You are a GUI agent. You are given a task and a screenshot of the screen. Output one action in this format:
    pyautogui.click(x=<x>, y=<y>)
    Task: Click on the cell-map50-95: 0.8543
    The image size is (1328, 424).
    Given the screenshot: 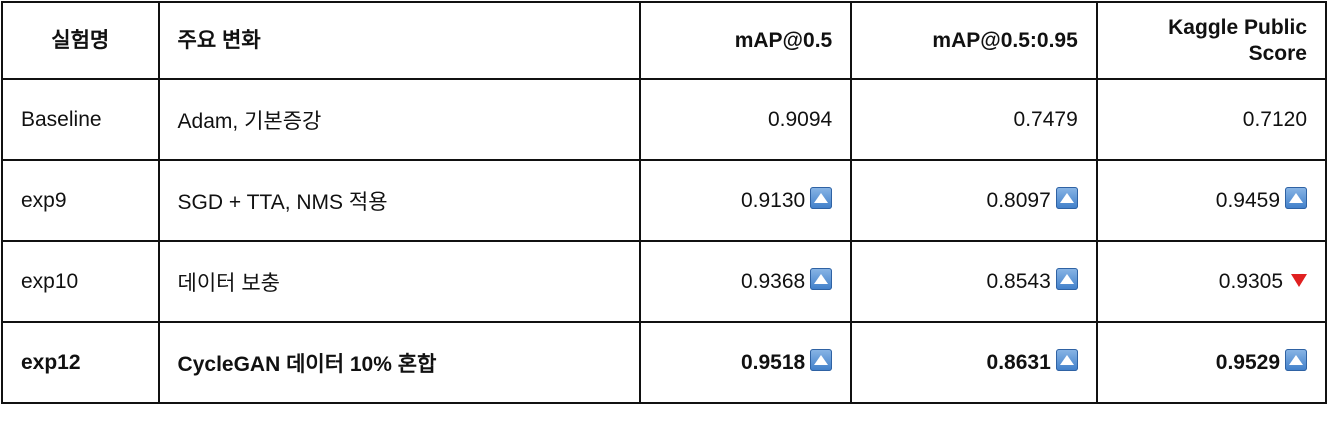 What is the action you would take?
    pyautogui.click(x=974, y=281)
    